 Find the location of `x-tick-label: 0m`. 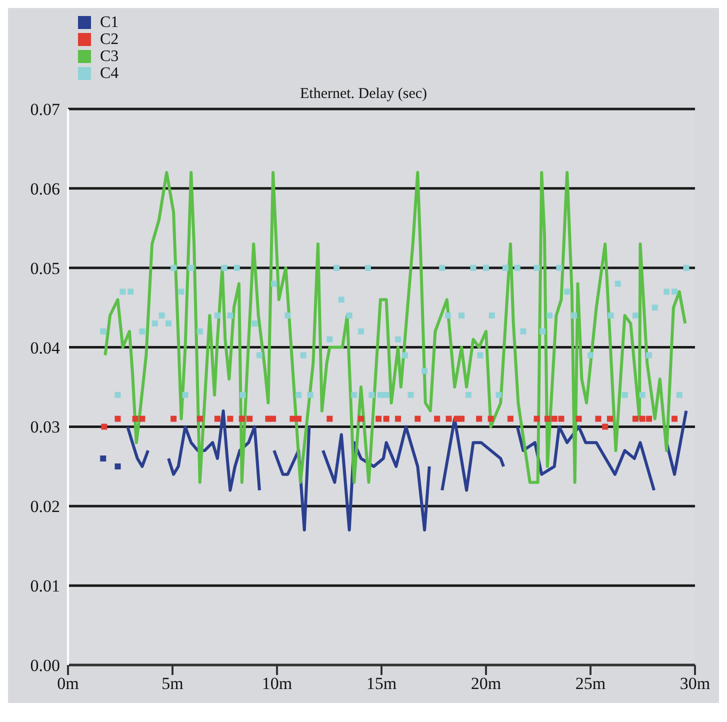

x-tick-label: 0m is located at coordinates (68, 684).